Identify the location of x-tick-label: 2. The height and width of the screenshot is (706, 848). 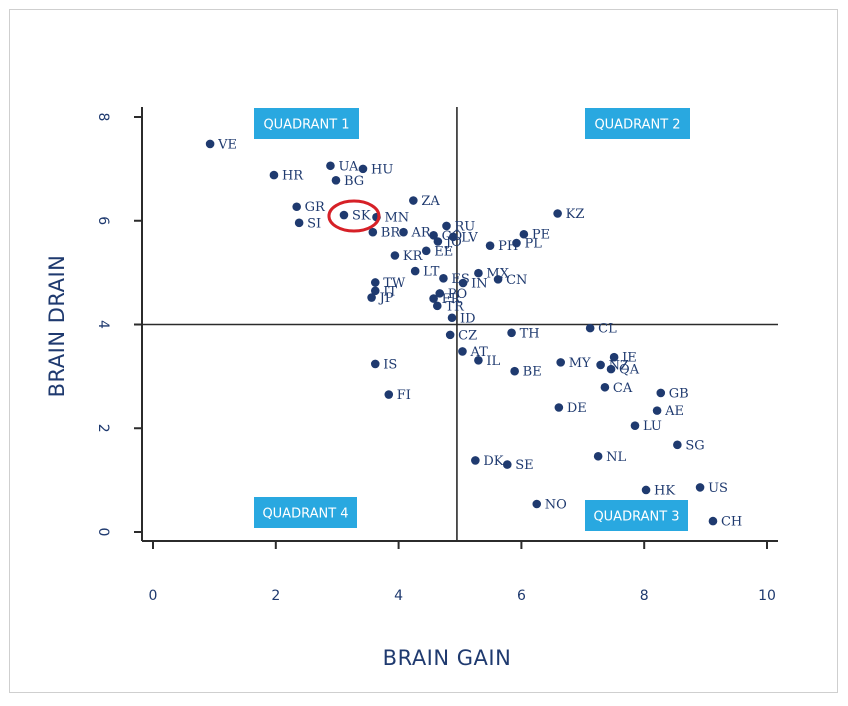
(275, 596).